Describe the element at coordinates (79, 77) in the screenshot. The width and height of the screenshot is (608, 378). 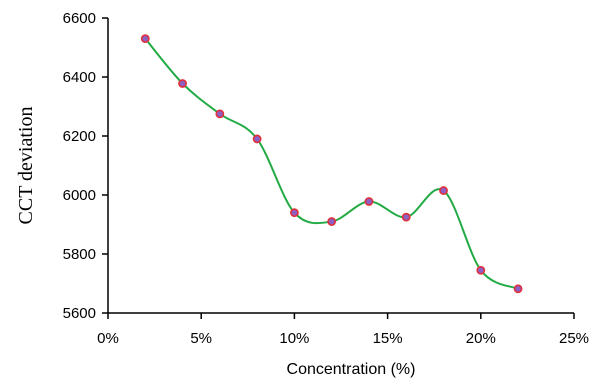
I see `y-tick-label: 6400` at that location.